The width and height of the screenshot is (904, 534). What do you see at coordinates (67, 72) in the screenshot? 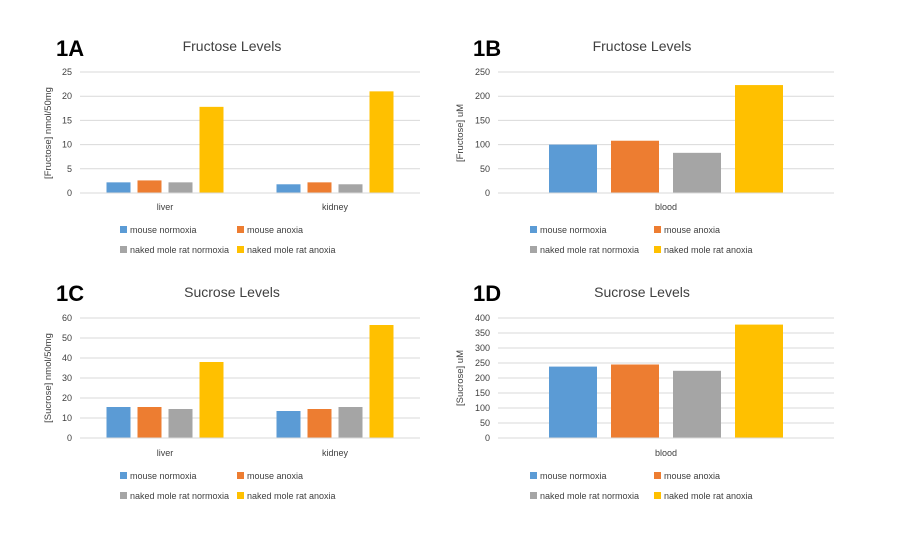
I see `y-tick-label: 25` at bounding box center [67, 72].